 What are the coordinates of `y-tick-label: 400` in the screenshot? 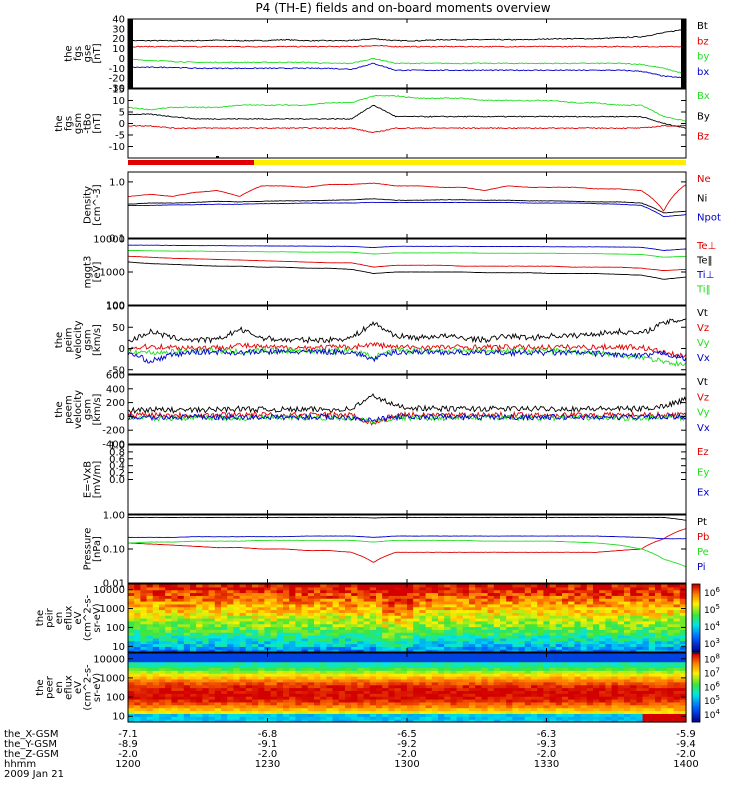 It's located at (115, 389).